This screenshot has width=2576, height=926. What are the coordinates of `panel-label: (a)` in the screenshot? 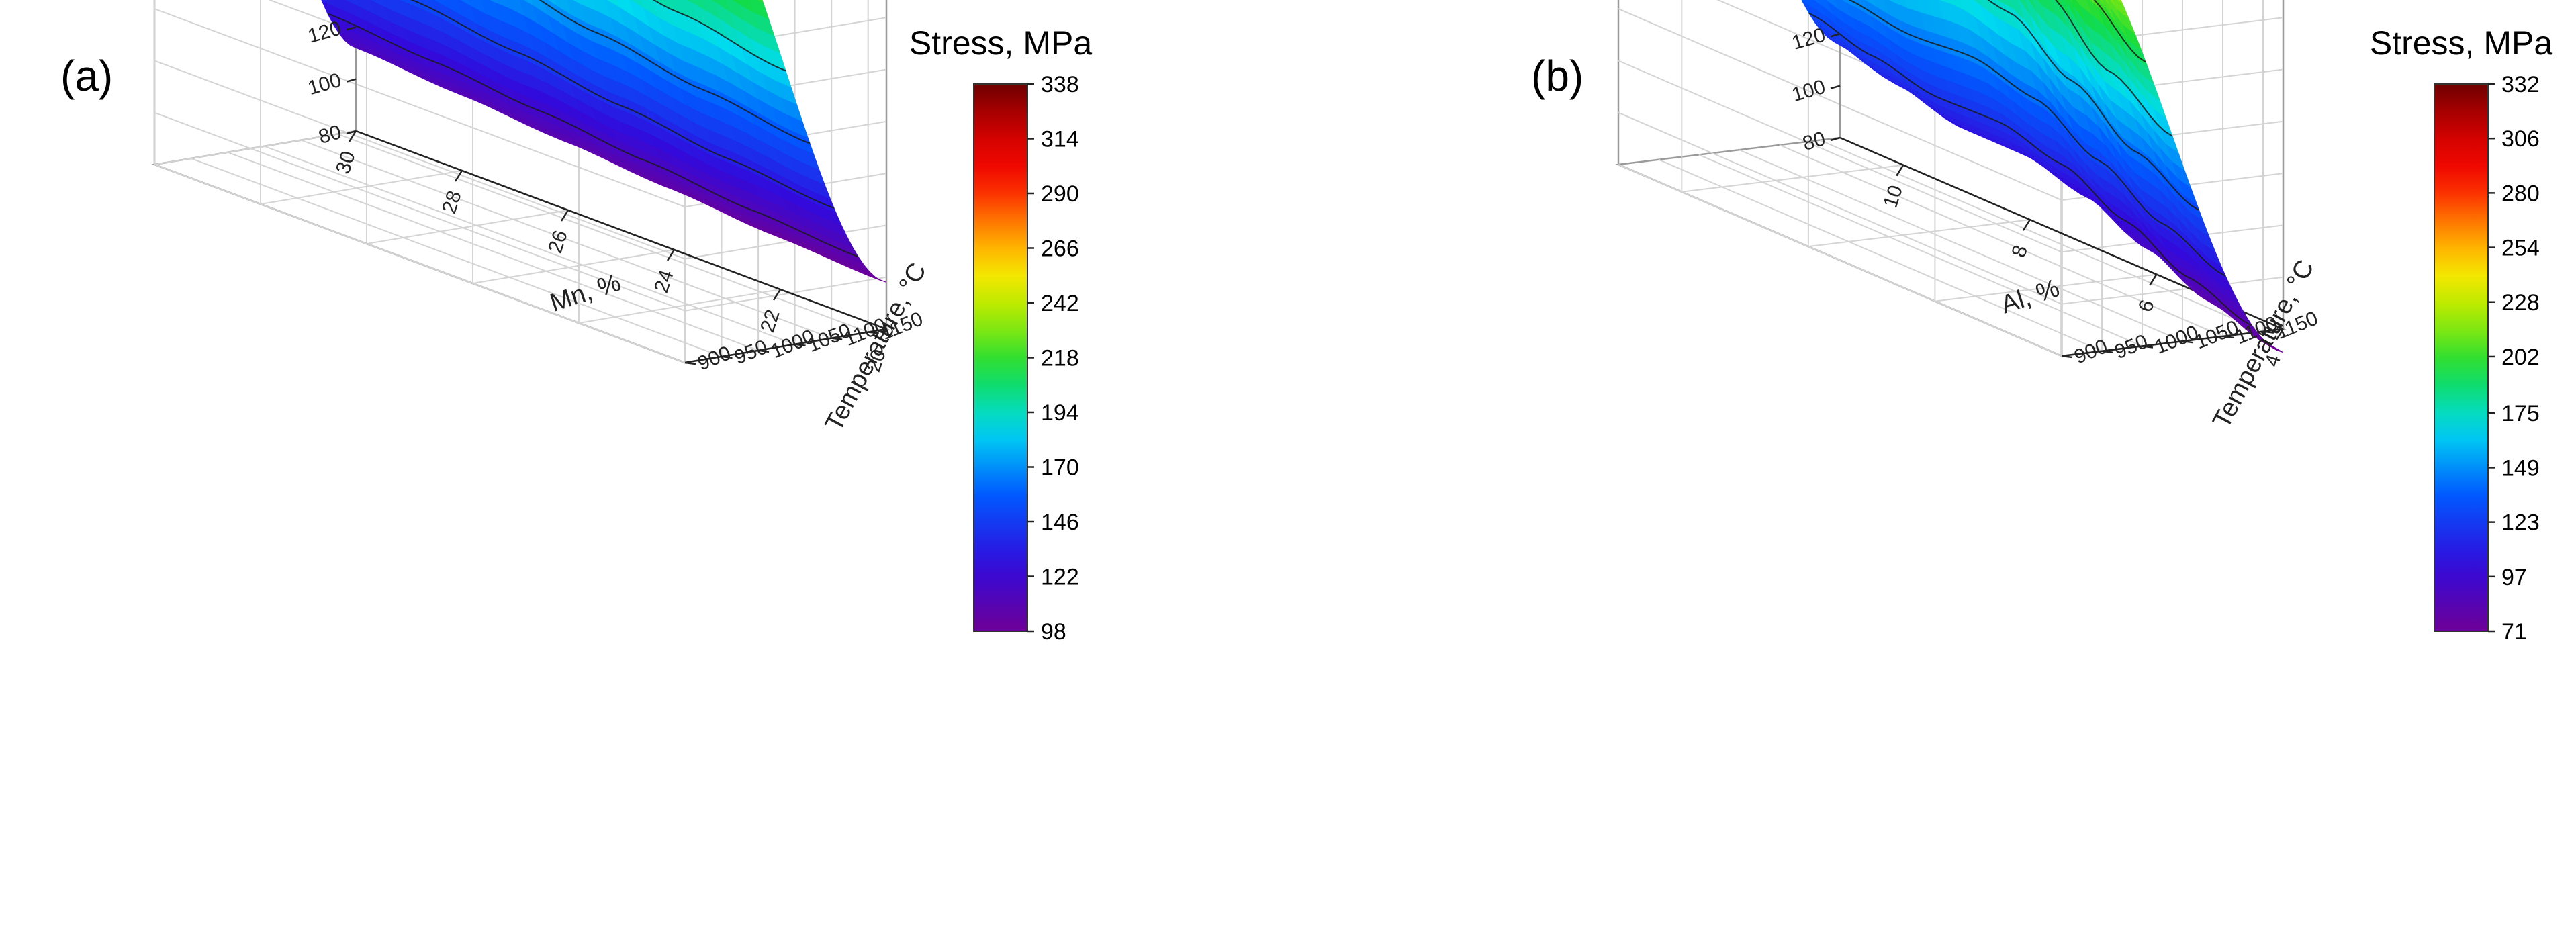 It's located at (86, 76).